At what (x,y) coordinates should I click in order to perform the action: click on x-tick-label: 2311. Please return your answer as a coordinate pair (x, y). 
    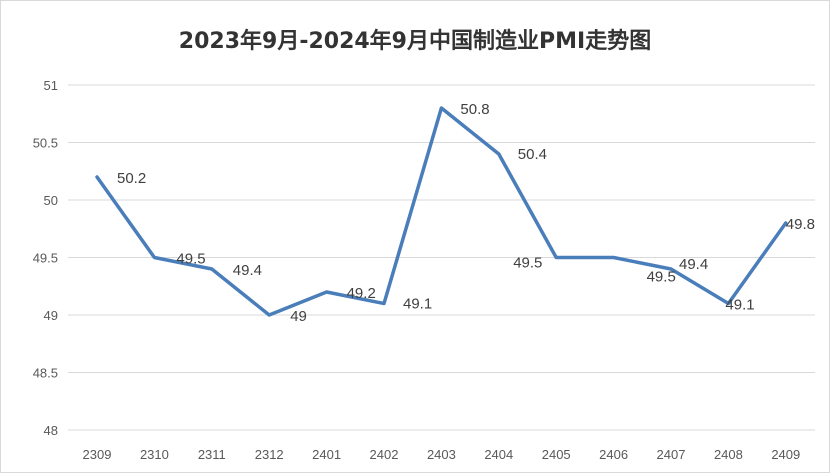
    Looking at the image, I should click on (212, 454).